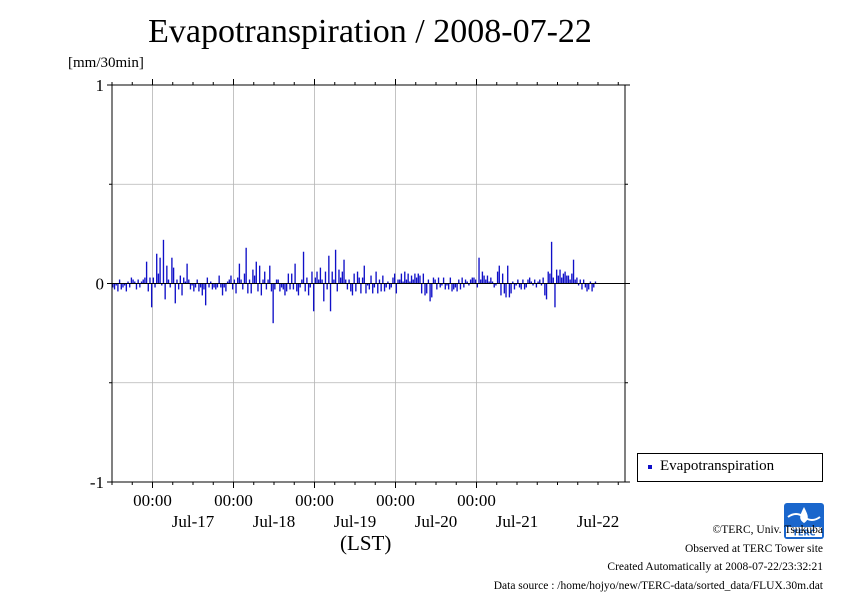 The height and width of the screenshot is (595, 842). Describe the element at coordinates (193, 521) in the screenshot. I see `x-tick-date-label: Jul-17` at that location.